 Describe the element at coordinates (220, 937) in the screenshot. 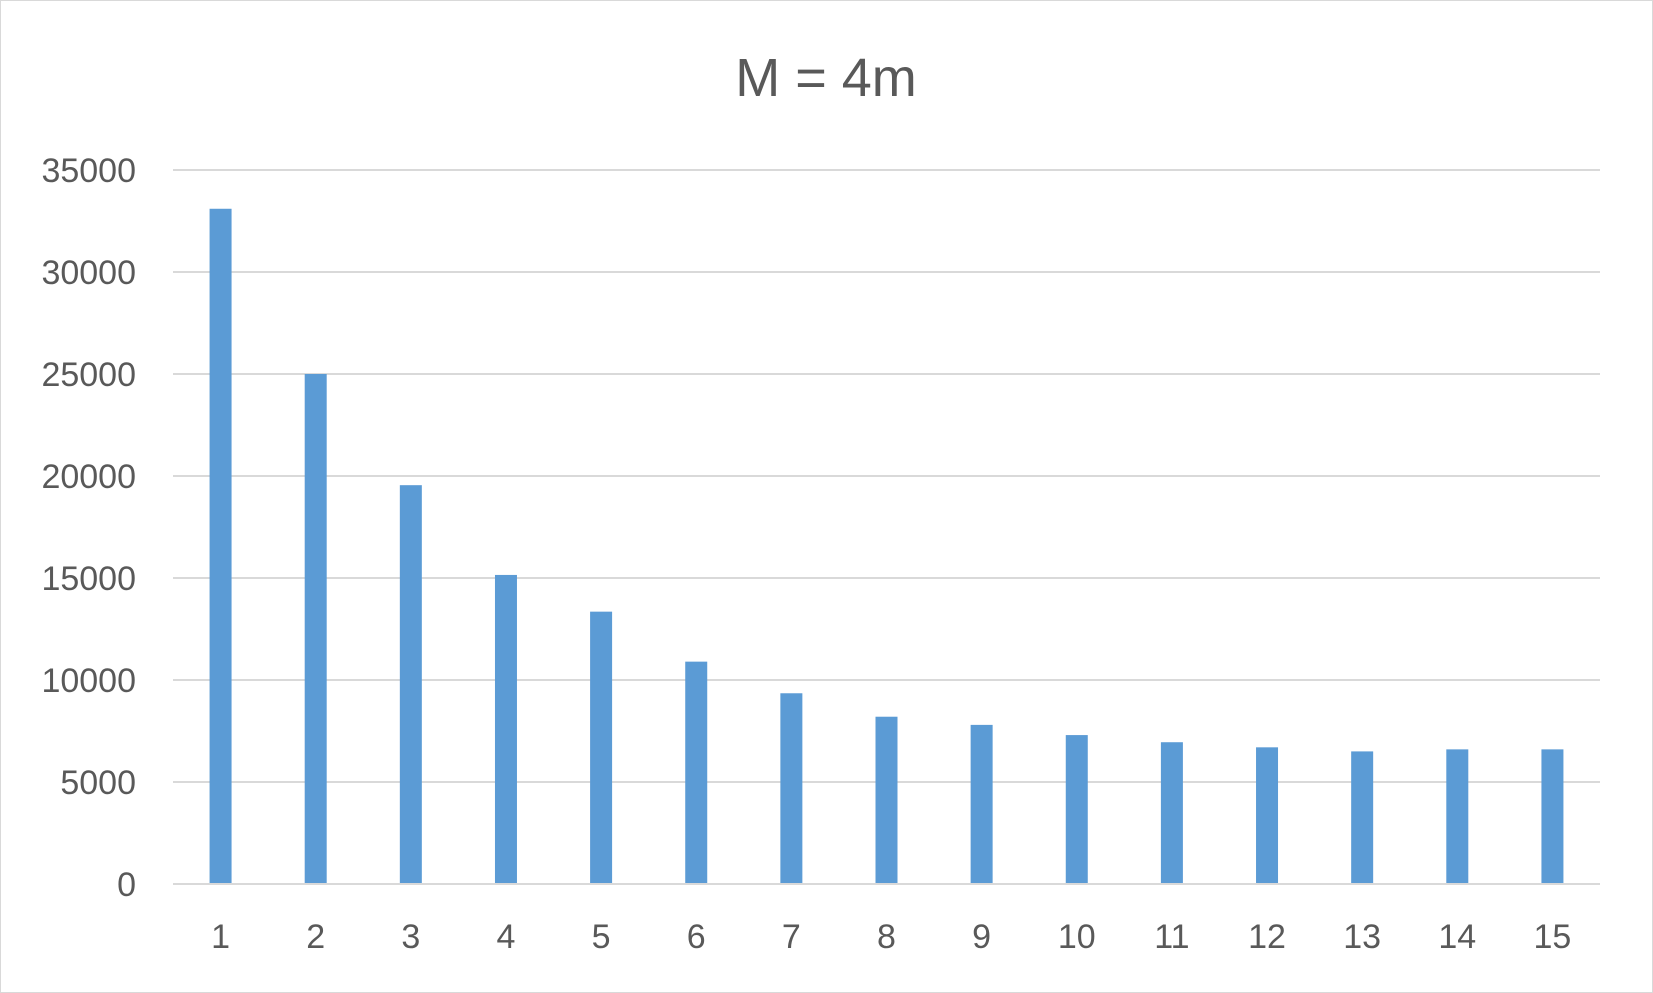

I see `x-tick-label: 1` at that location.